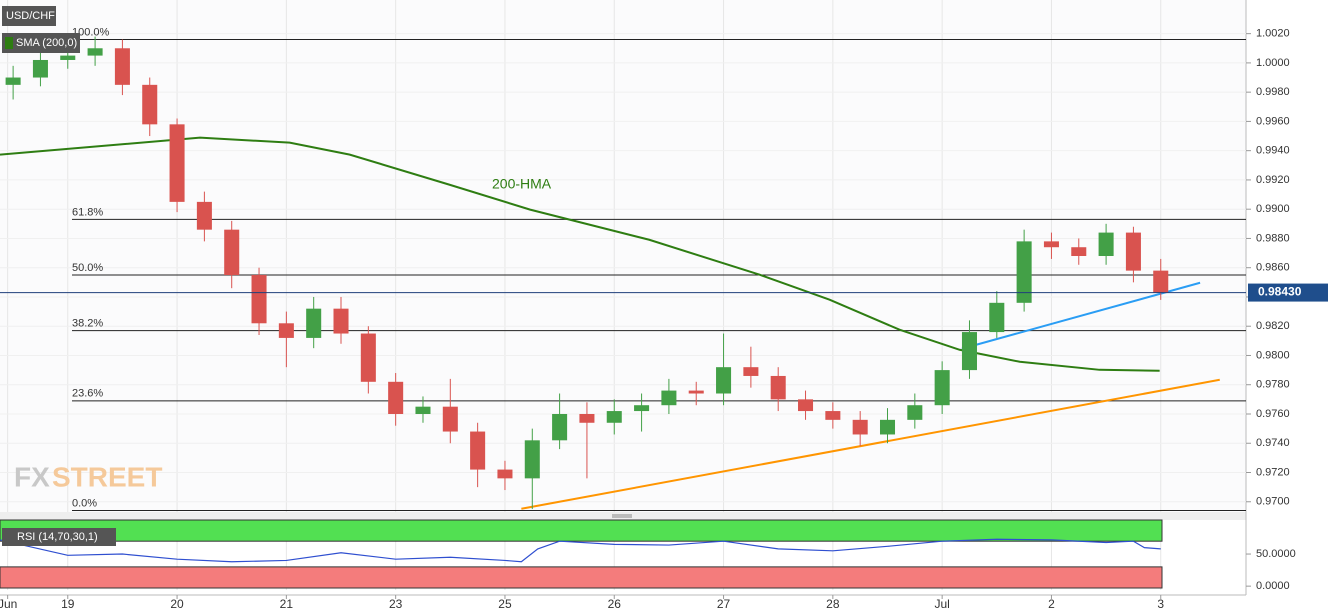 The image size is (1331, 615). What do you see at coordinates (1273, 355) in the screenshot?
I see `y-tick-label: 0.9800` at bounding box center [1273, 355].